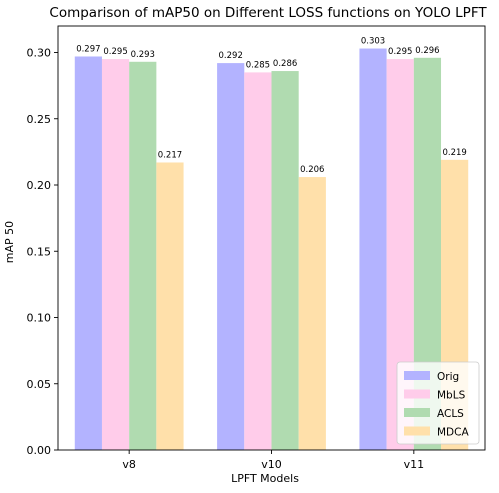  What do you see at coordinates (451, 396) in the screenshot?
I see `legend-label-mbls: MbLS` at bounding box center [451, 396].